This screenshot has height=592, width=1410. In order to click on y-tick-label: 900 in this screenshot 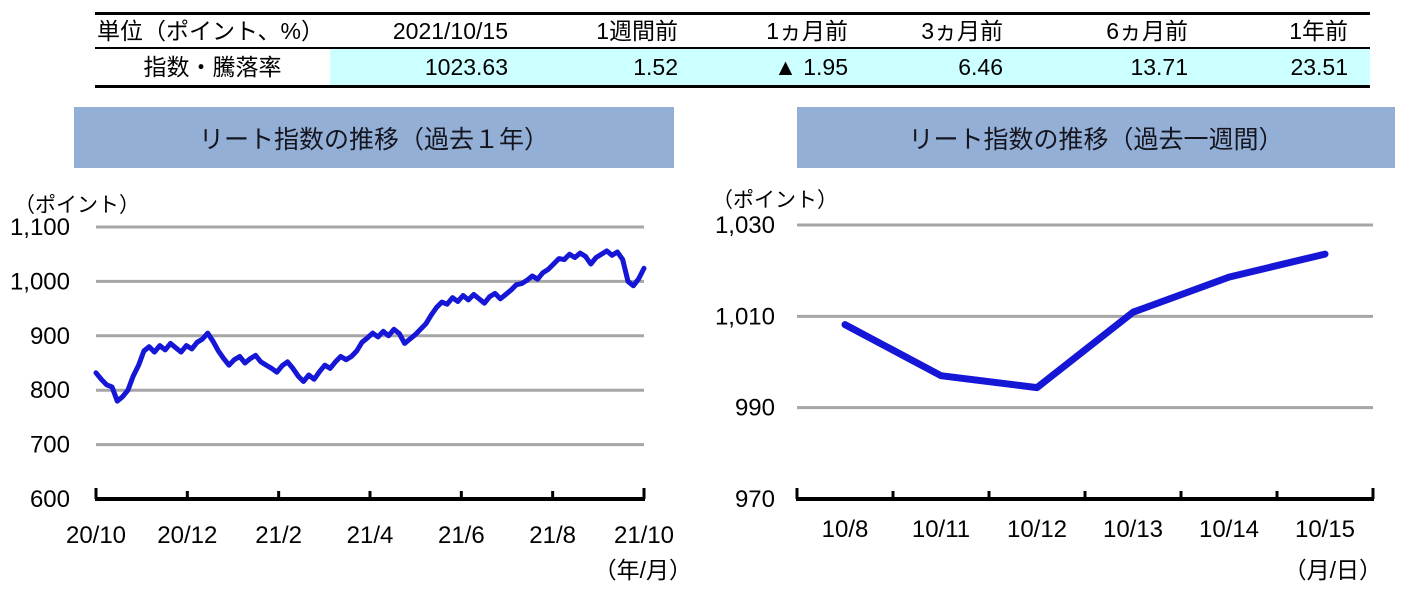, I will do `click(50, 336)`.